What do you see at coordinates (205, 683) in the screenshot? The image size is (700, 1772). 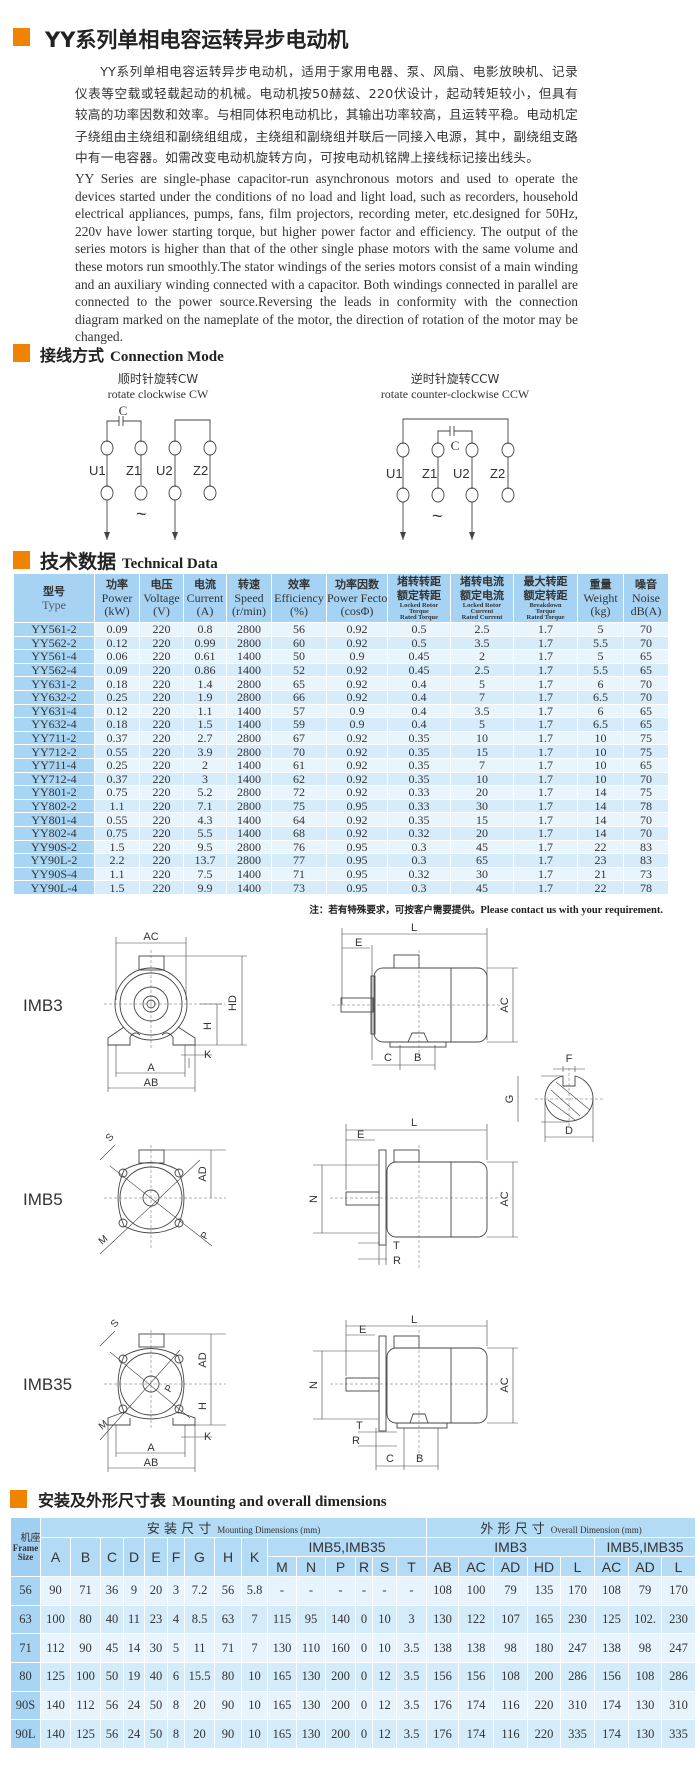 I see `data-cell: 1.4` at bounding box center [205, 683].